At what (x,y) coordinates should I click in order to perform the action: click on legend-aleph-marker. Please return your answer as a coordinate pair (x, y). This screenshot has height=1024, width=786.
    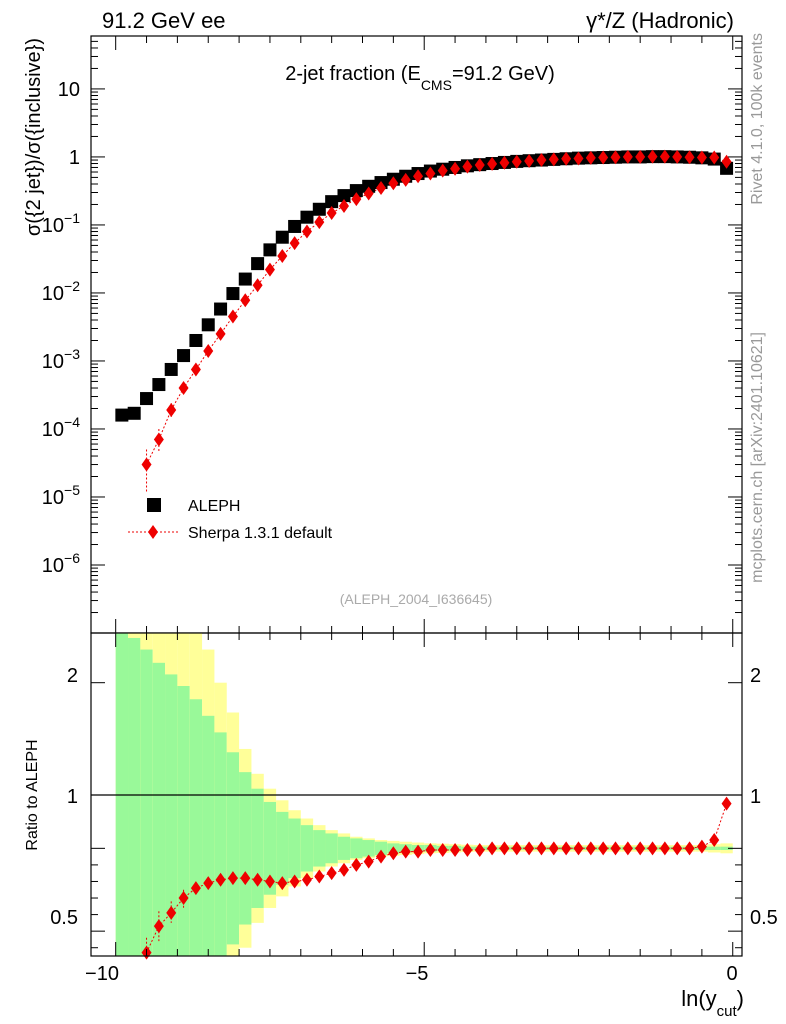
    Looking at the image, I should click on (154, 505).